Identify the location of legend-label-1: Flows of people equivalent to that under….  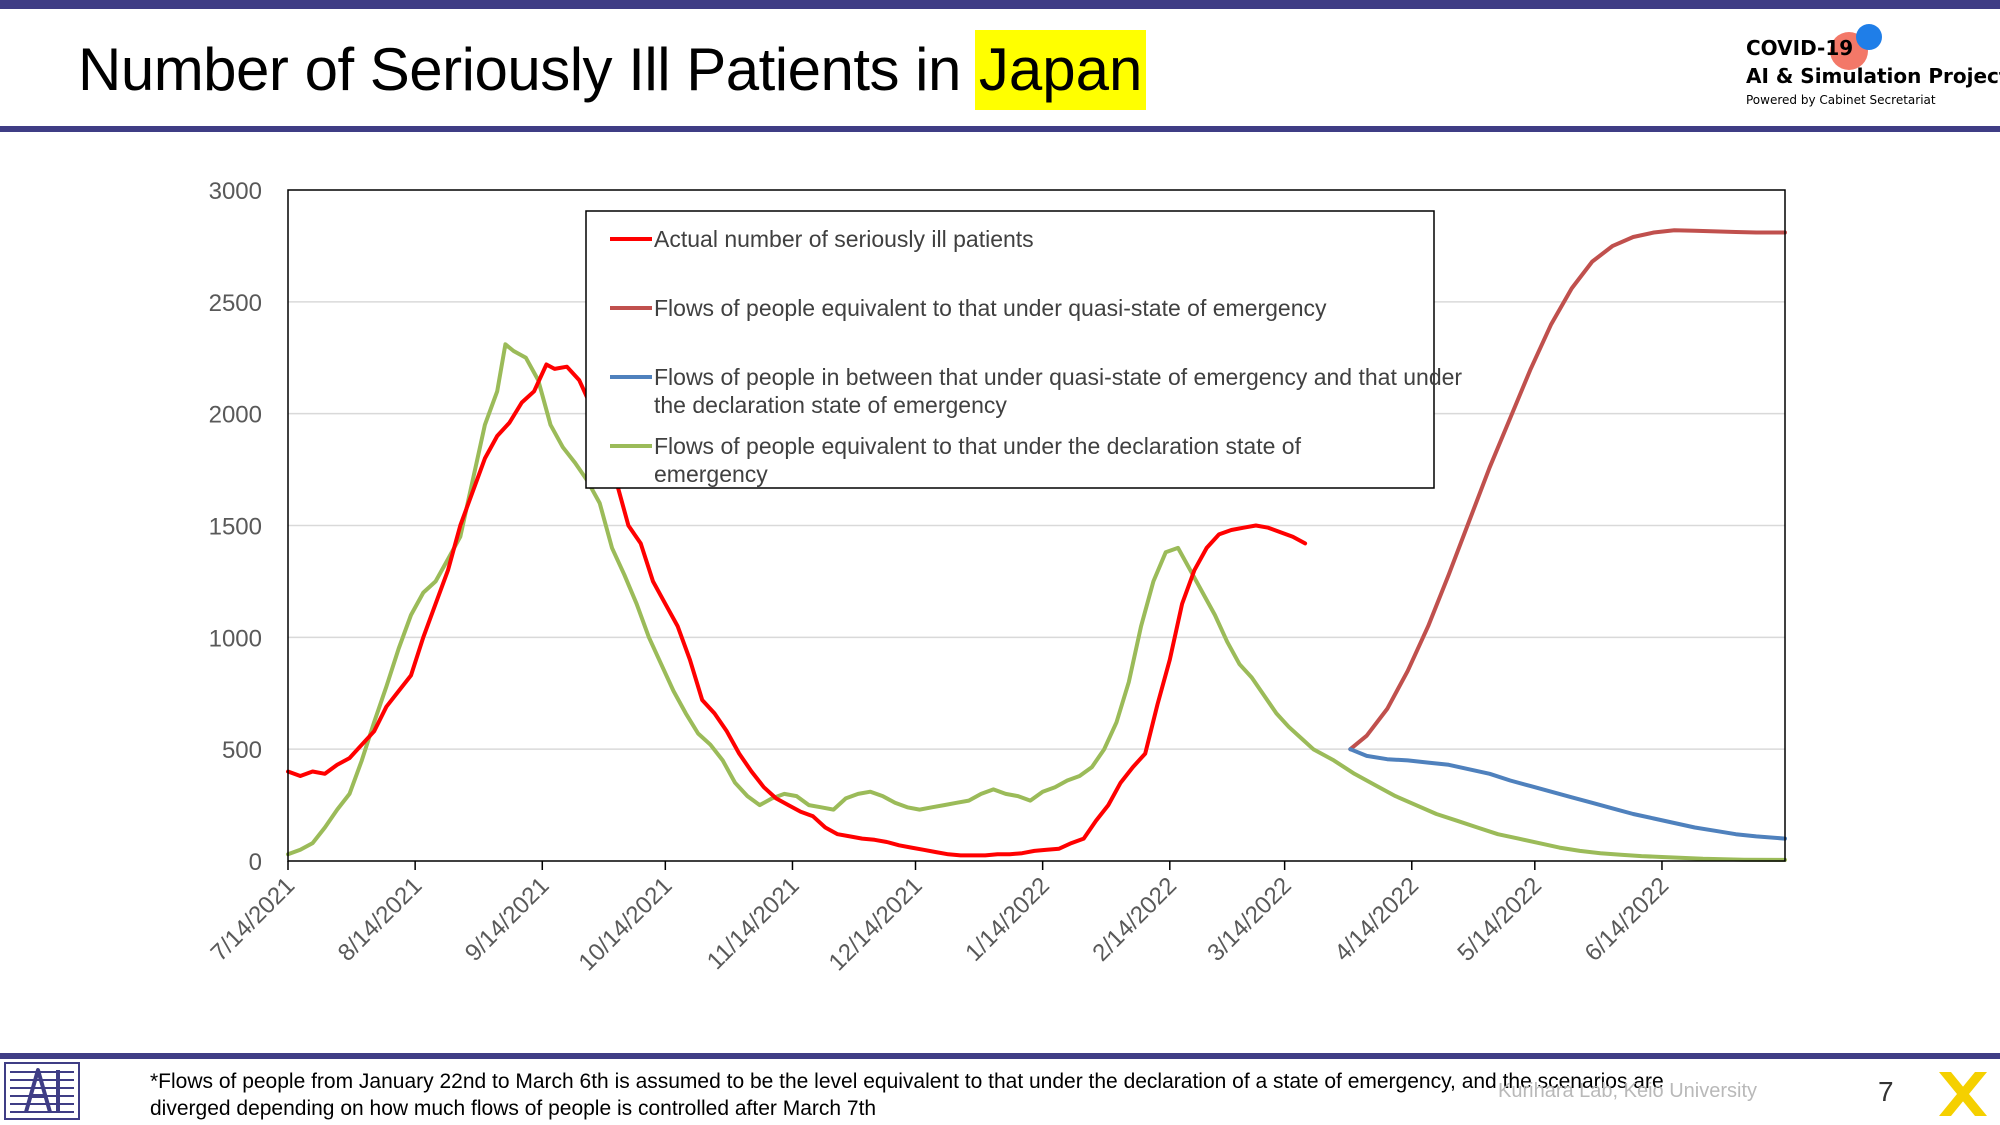
(990, 308).